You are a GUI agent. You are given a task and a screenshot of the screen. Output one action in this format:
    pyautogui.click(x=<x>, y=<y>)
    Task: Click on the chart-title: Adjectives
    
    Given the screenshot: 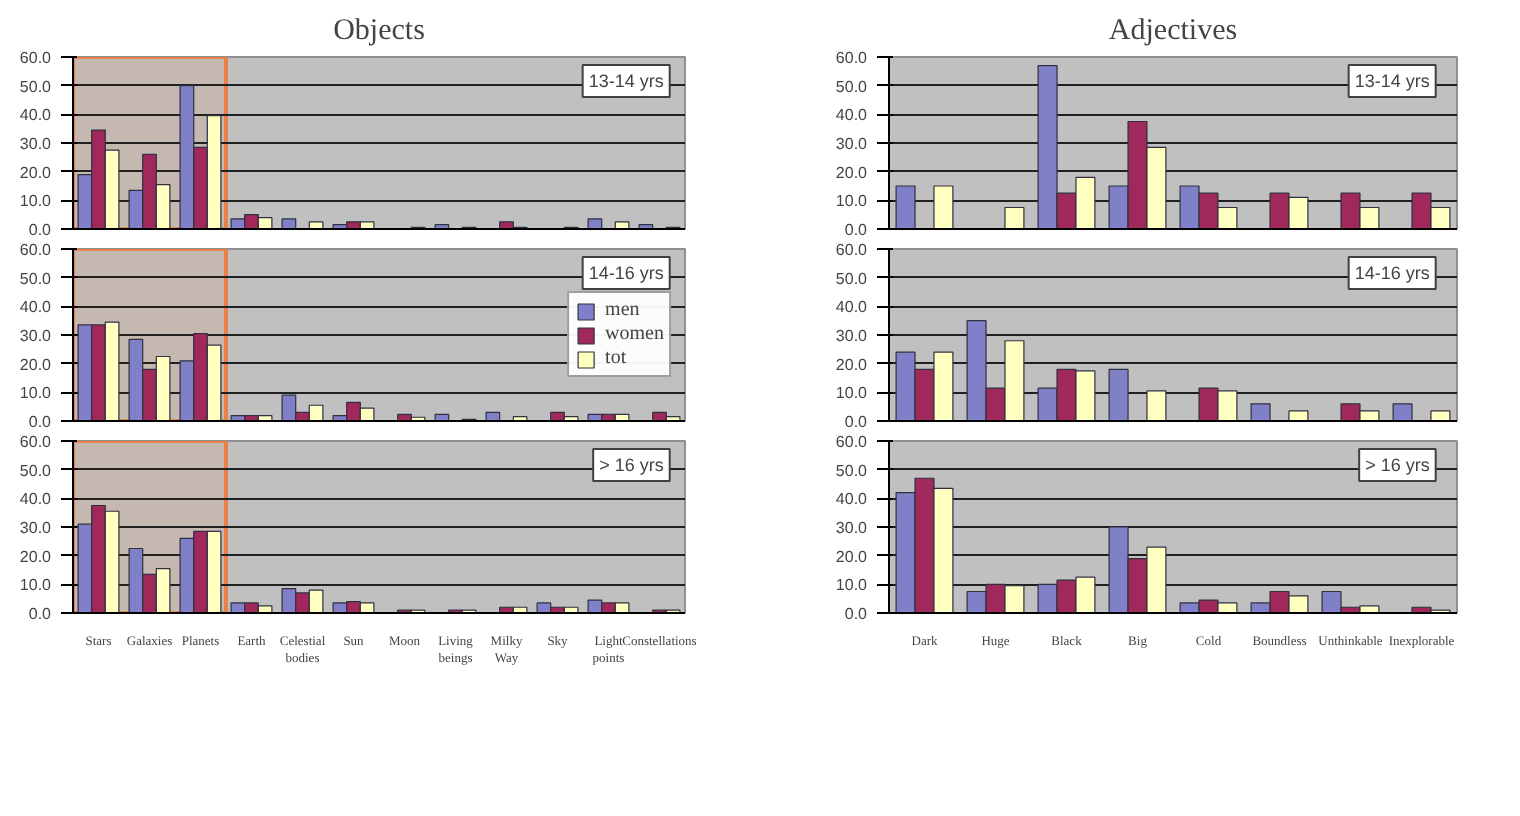 What is the action you would take?
    pyautogui.click(x=1173, y=31)
    